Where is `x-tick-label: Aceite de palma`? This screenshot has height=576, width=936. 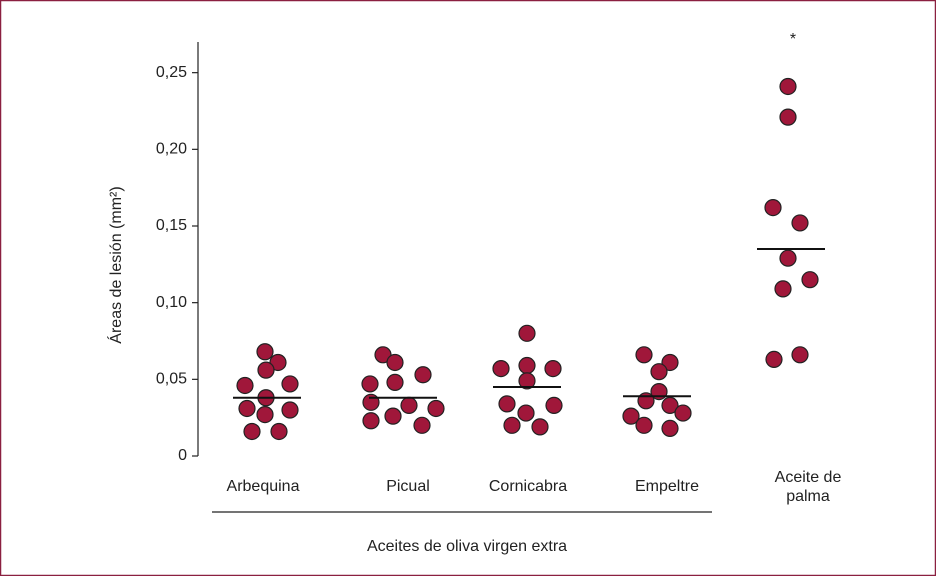
x-tick-label: Aceite de palma is located at coordinates (808, 487).